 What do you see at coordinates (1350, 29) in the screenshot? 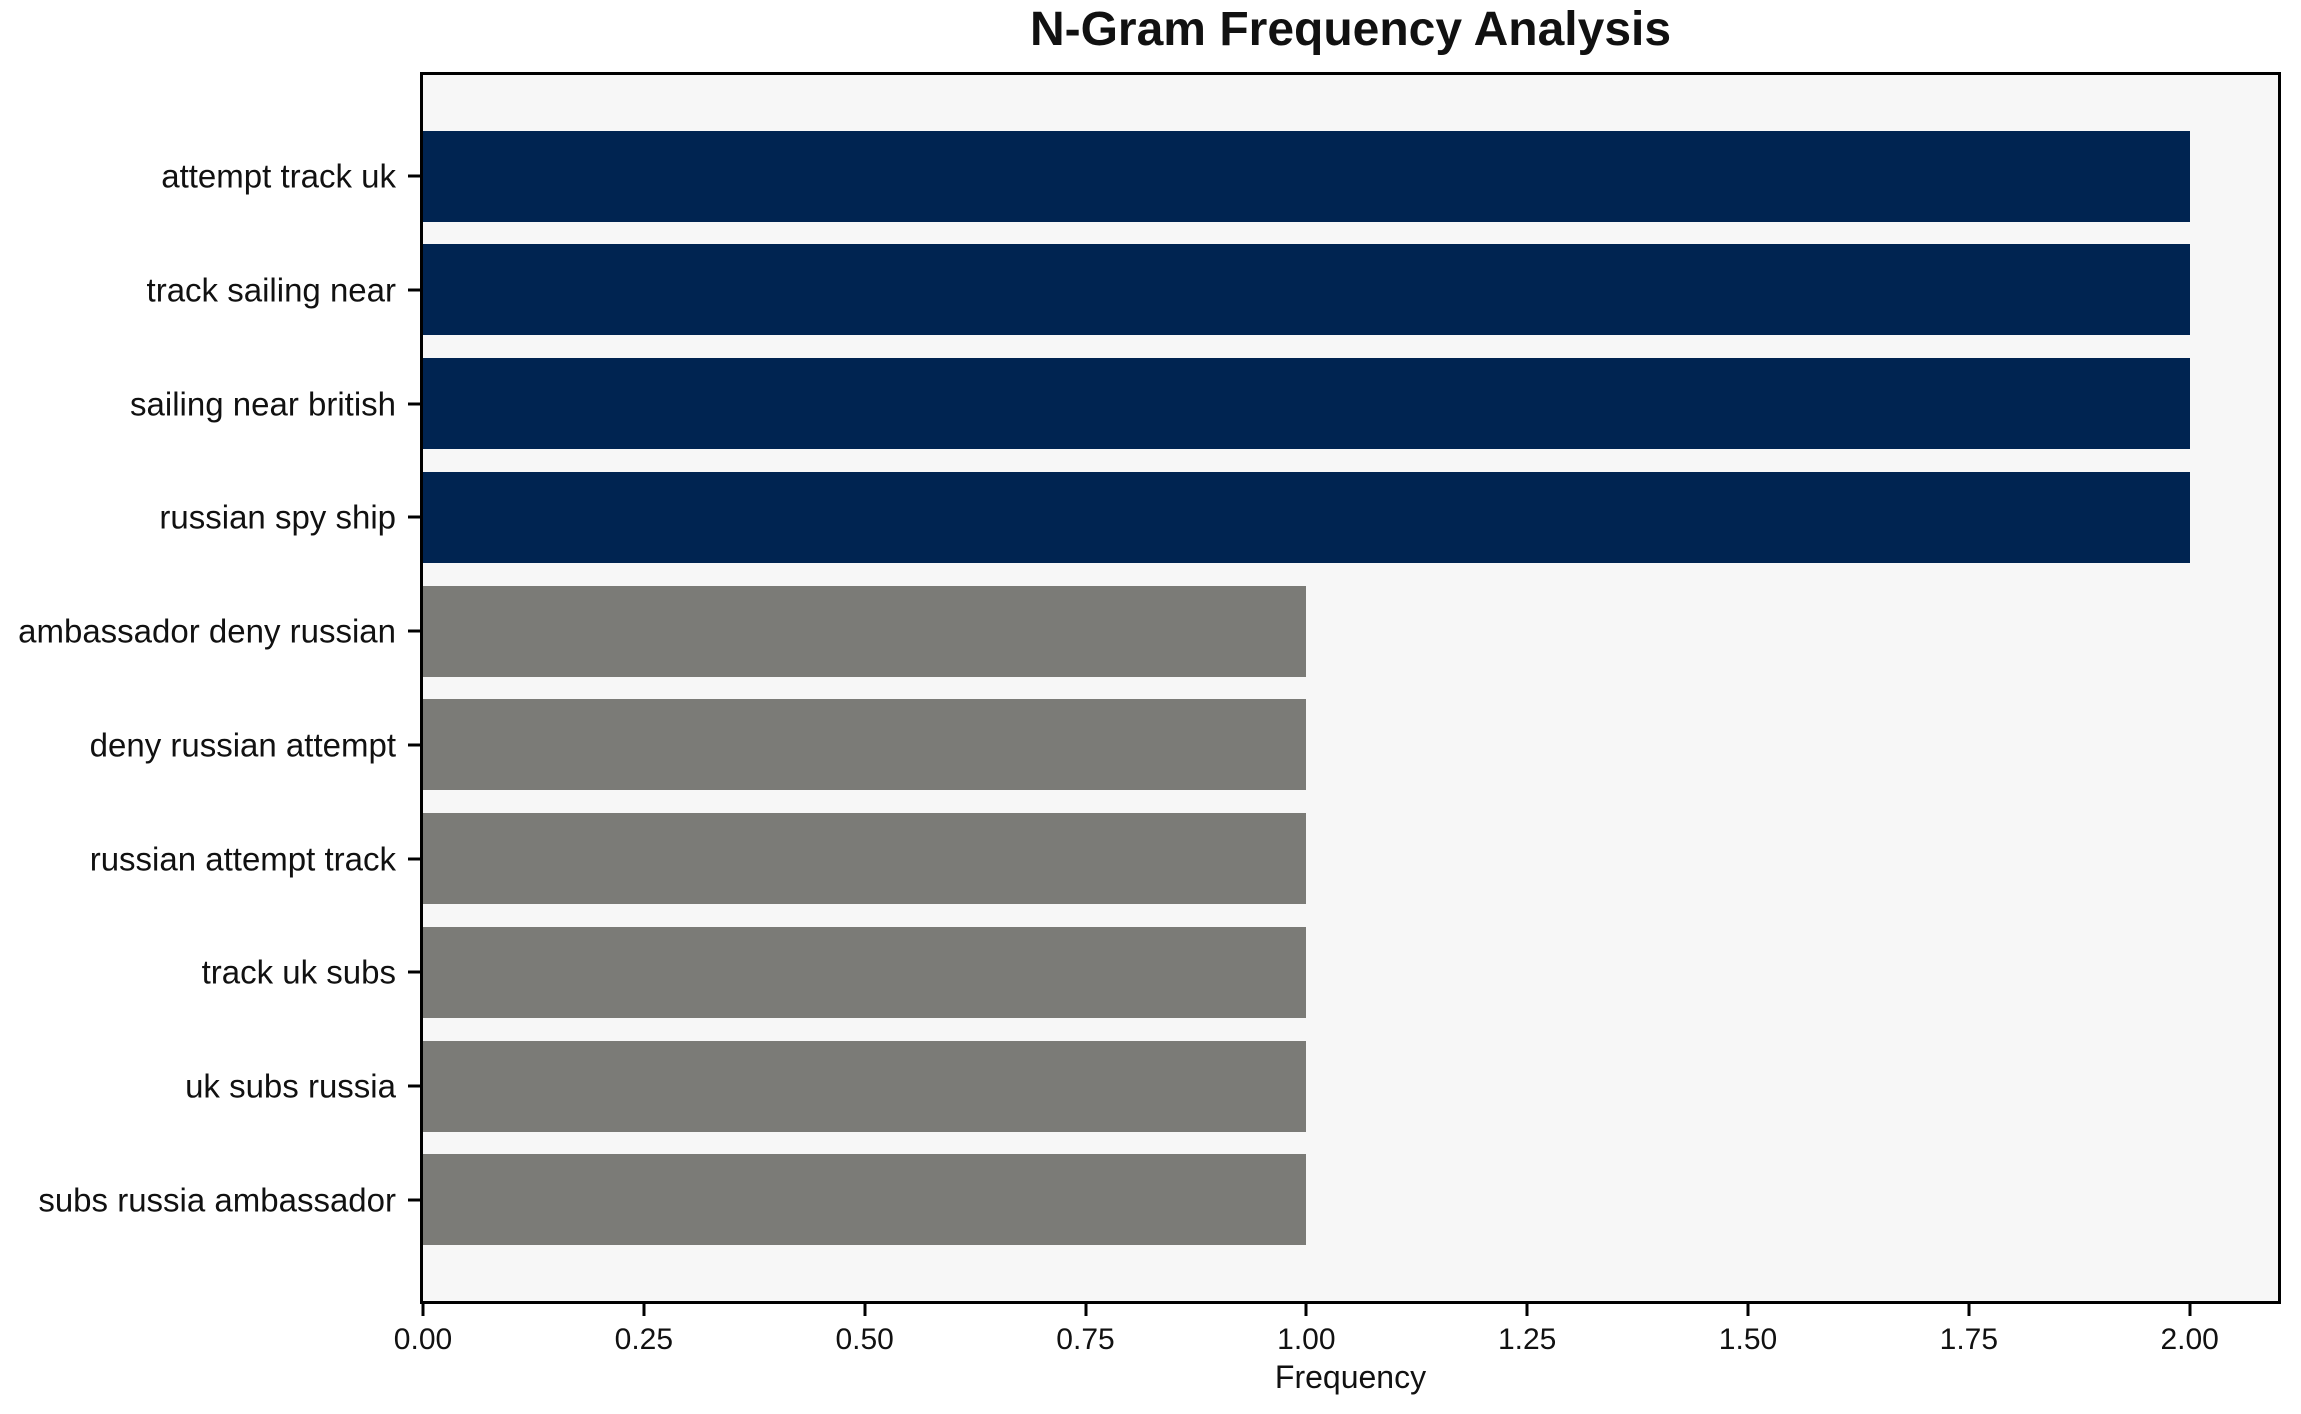
I see `chart-title: N-Gram Frequency Analysis` at bounding box center [1350, 29].